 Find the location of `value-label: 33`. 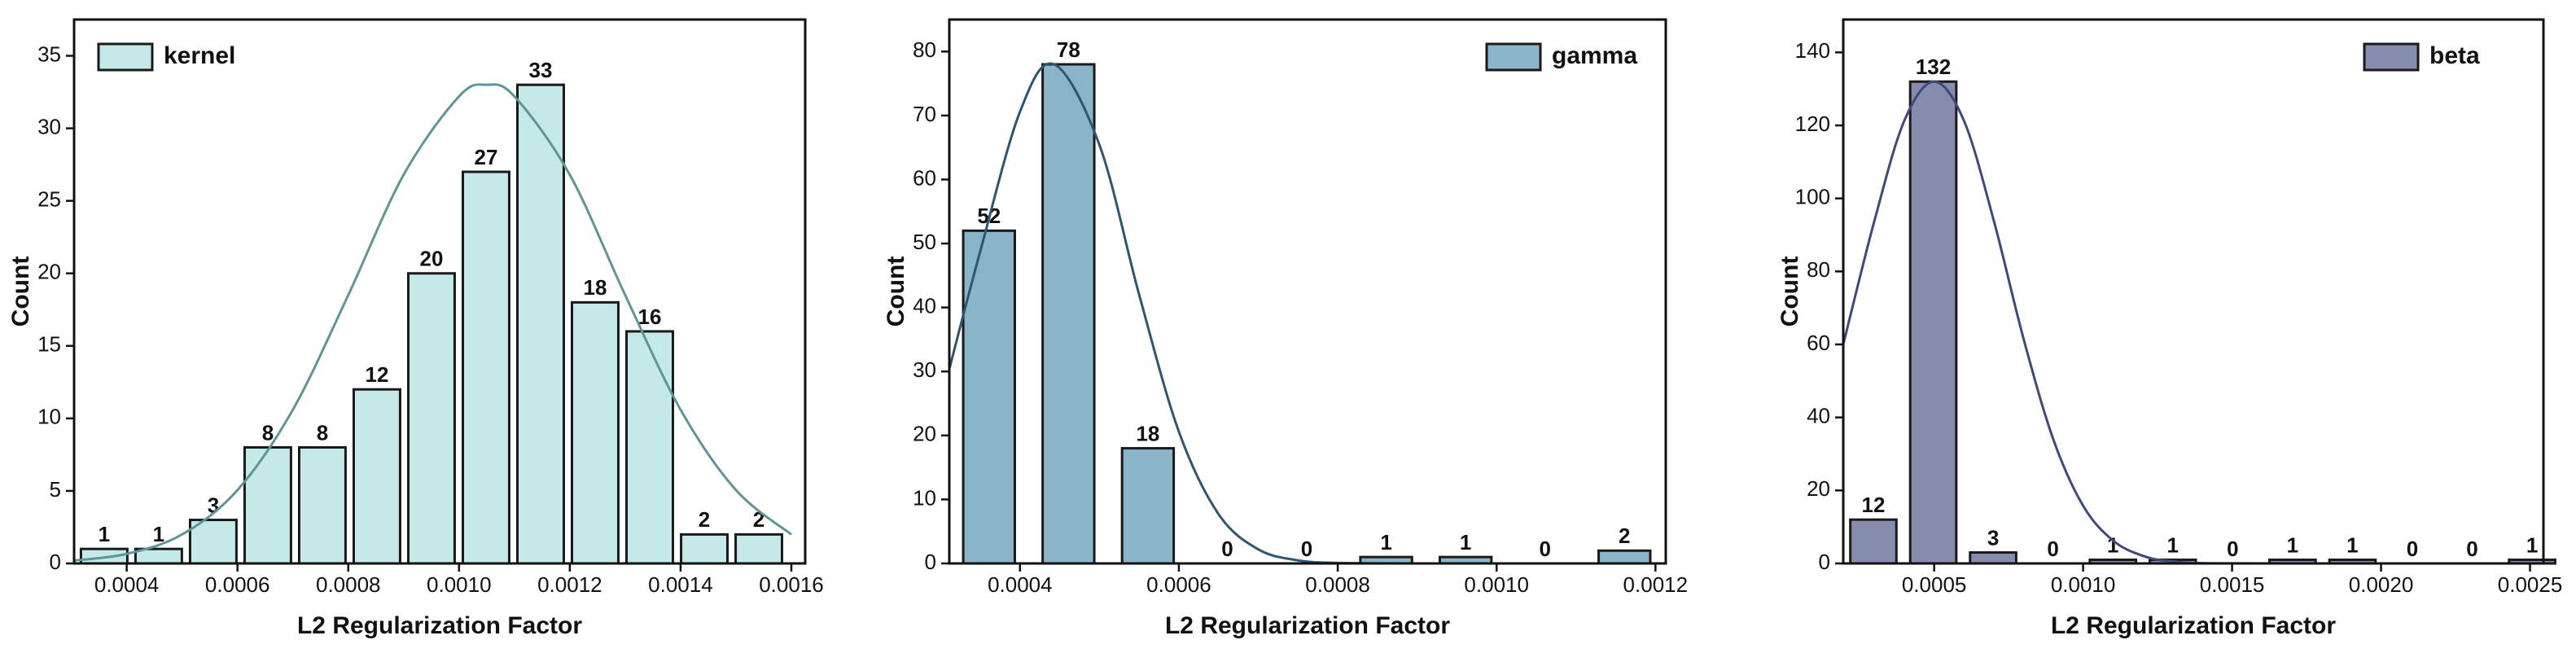

value-label: 33 is located at coordinates (541, 70).